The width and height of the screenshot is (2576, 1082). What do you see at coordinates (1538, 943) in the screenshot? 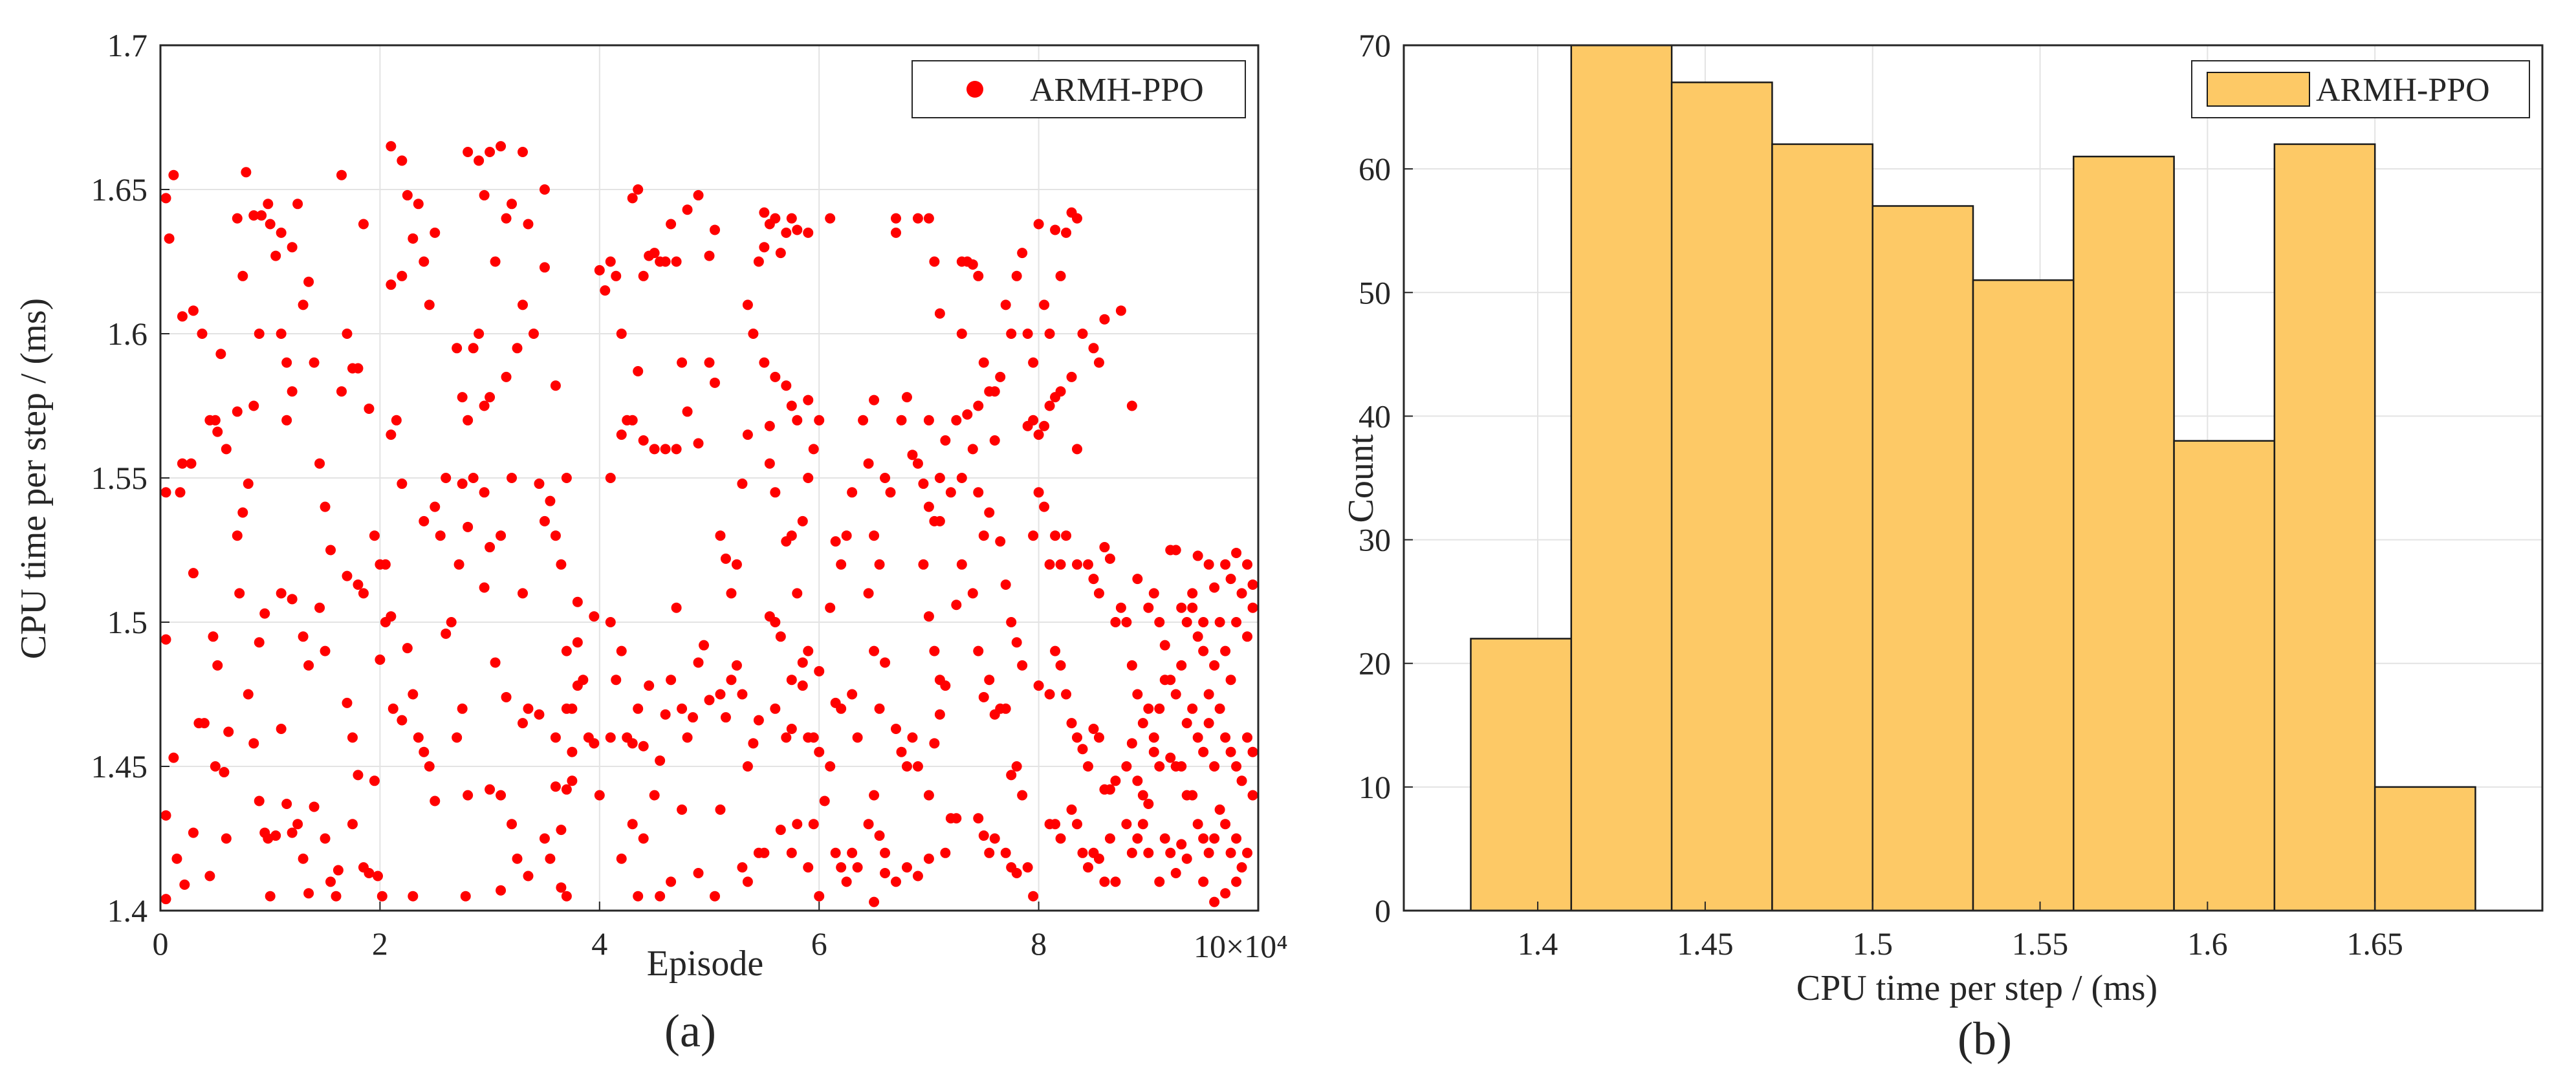
I see `histogram-x-tick-label: 1.4` at bounding box center [1538, 943].